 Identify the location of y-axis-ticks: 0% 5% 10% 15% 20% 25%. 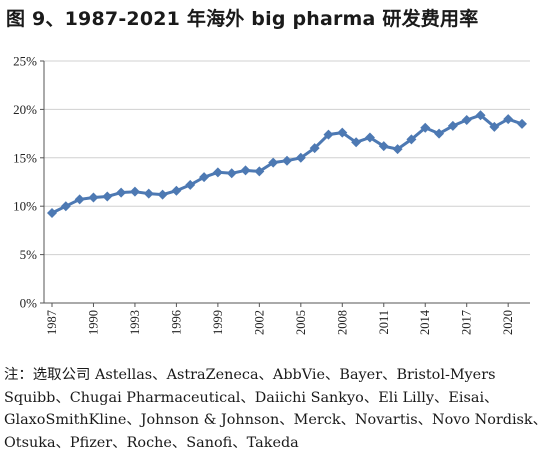
(28, 182).